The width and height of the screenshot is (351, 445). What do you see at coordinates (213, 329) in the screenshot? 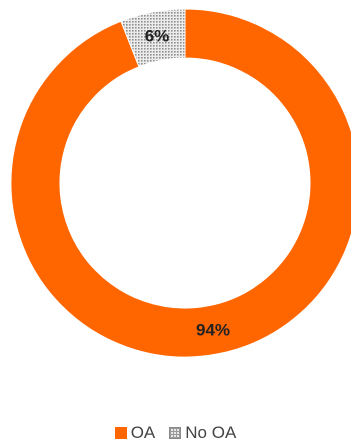
I see `data-label-oa: 94%` at bounding box center [213, 329].